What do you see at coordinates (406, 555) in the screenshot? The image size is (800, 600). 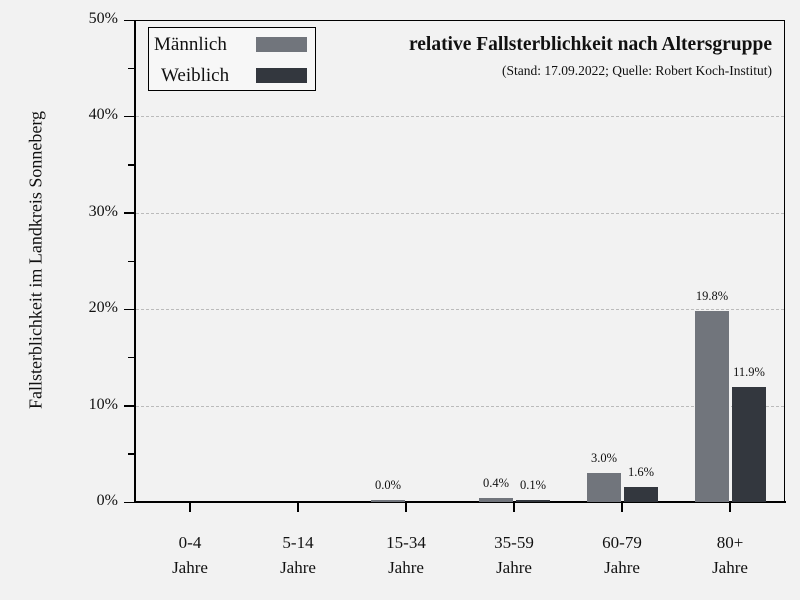 I see `x-tick-label: 15-34 Jahre` at bounding box center [406, 555].